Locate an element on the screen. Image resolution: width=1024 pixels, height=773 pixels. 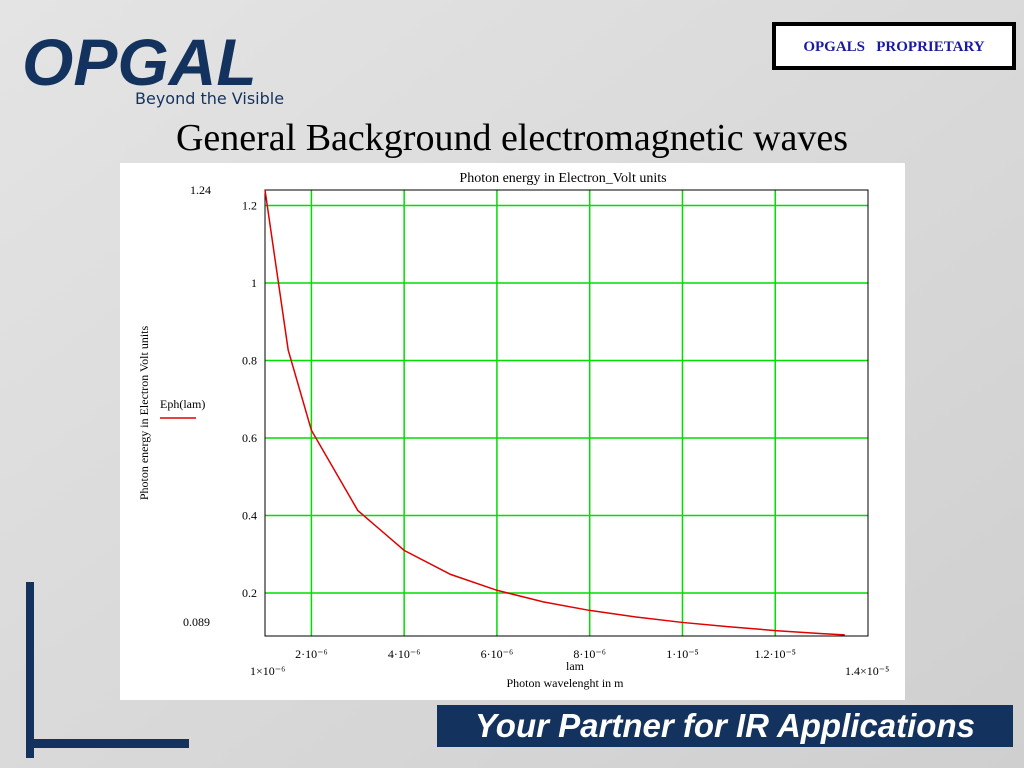
chart-title: Photon energy in Electron_Volt units is located at coordinates (562, 178).